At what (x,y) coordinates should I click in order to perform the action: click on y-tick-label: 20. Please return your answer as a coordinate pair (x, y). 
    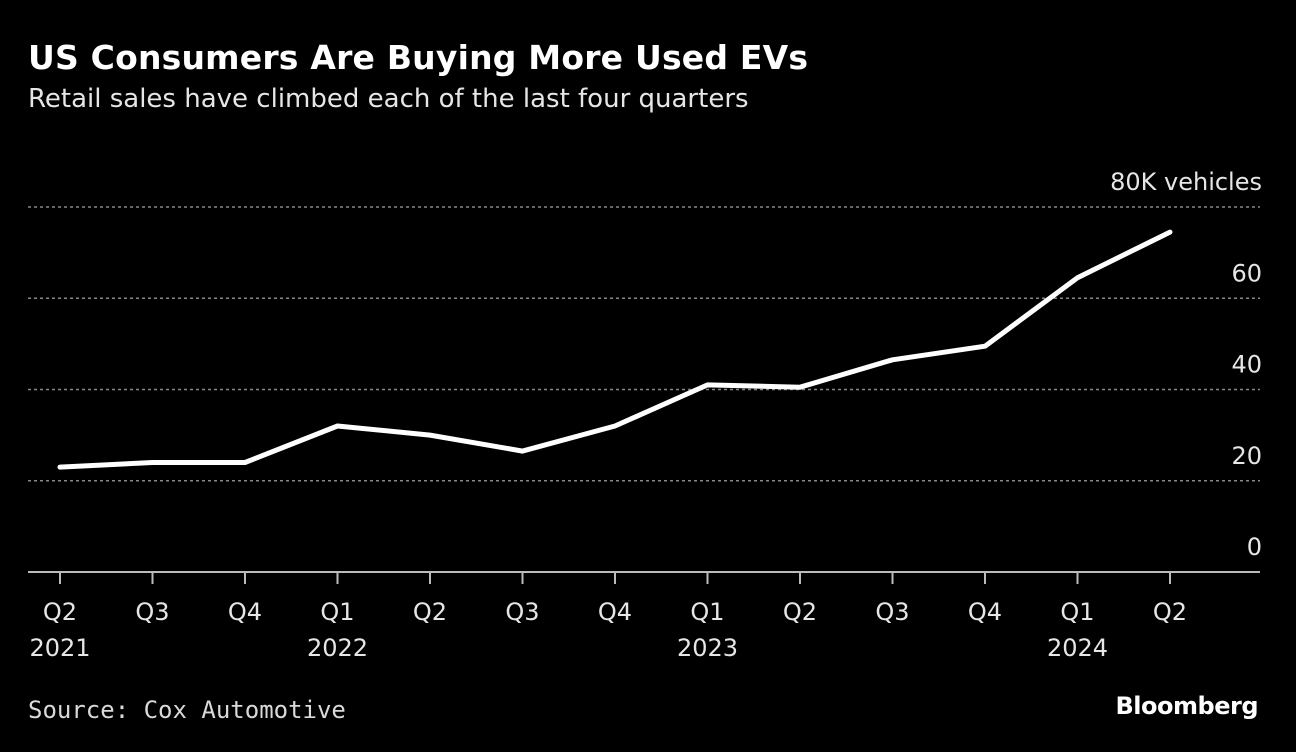
    Looking at the image, I should click on (1246, 456).